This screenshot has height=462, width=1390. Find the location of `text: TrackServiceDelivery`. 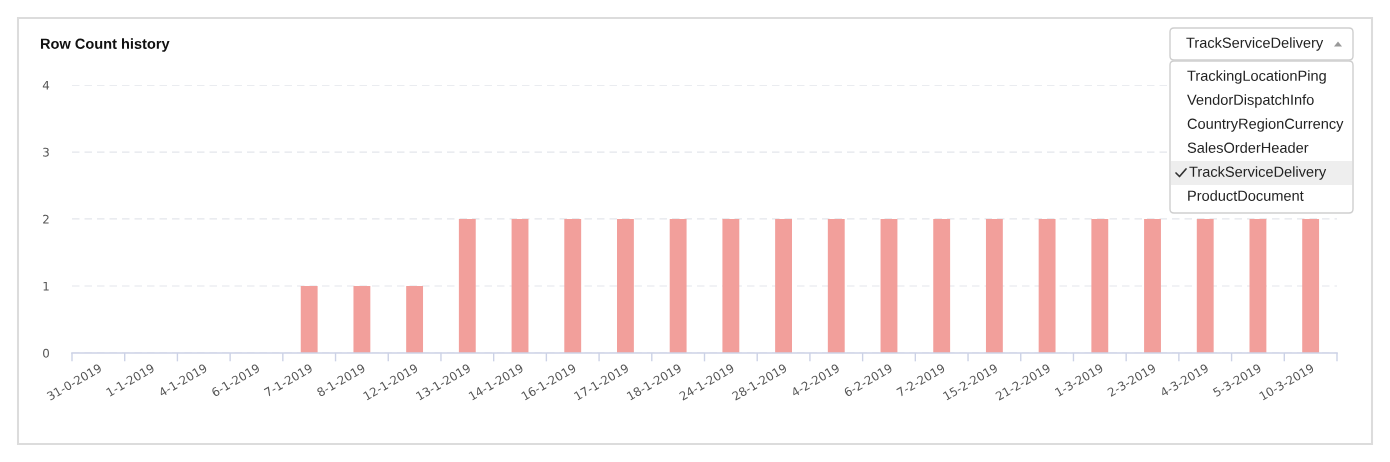

text: TrackServiceDelivery is located at coordinates (1255, 44).